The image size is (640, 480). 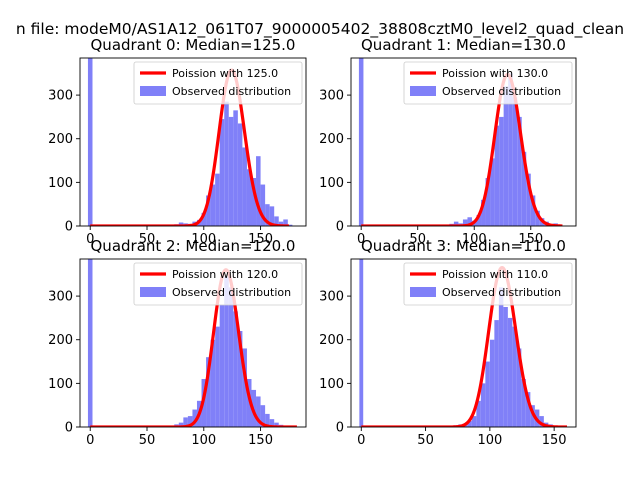 I want to click on subplot-title: Quadrant 1: Median=130.0, so click(x=463, y=45).